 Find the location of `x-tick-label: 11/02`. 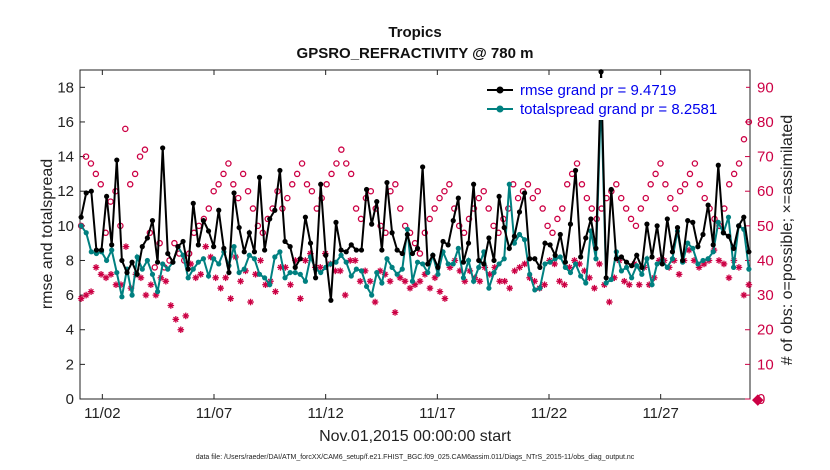

x-tick-label: 11/02 is located at coordinates (102, 413).